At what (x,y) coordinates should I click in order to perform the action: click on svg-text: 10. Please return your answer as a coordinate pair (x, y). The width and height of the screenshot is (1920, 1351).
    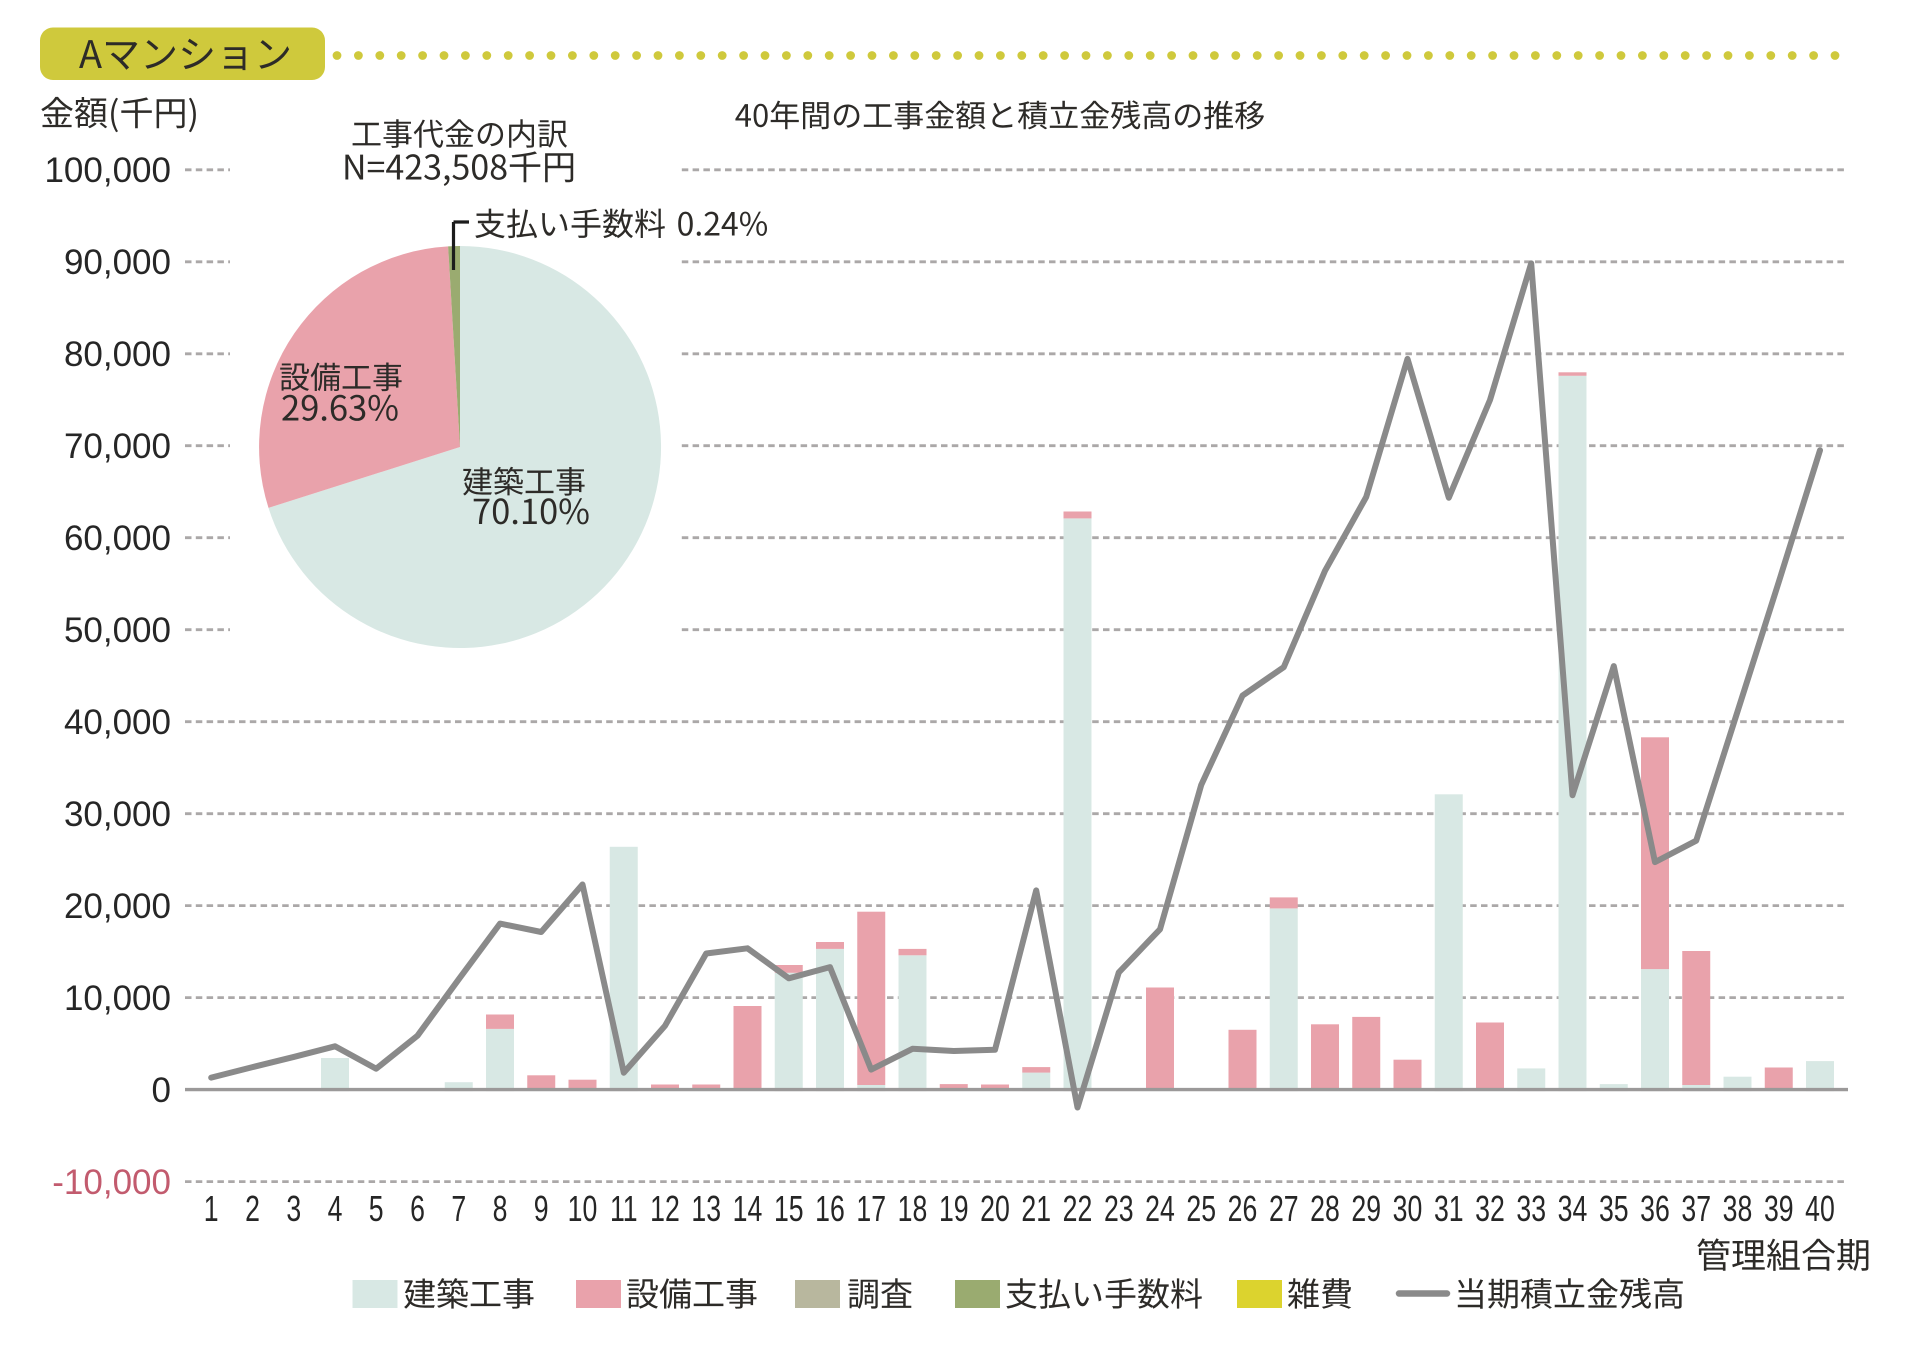
    Looking at the image, I should click on (583, 1208).